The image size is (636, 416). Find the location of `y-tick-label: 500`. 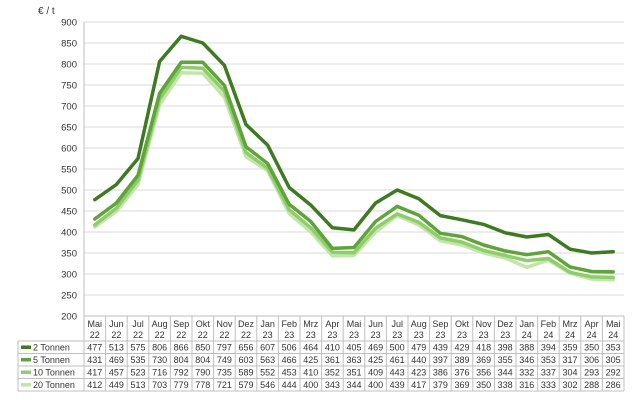

y-tick-label: 500 is located at coordinates (69, 191).